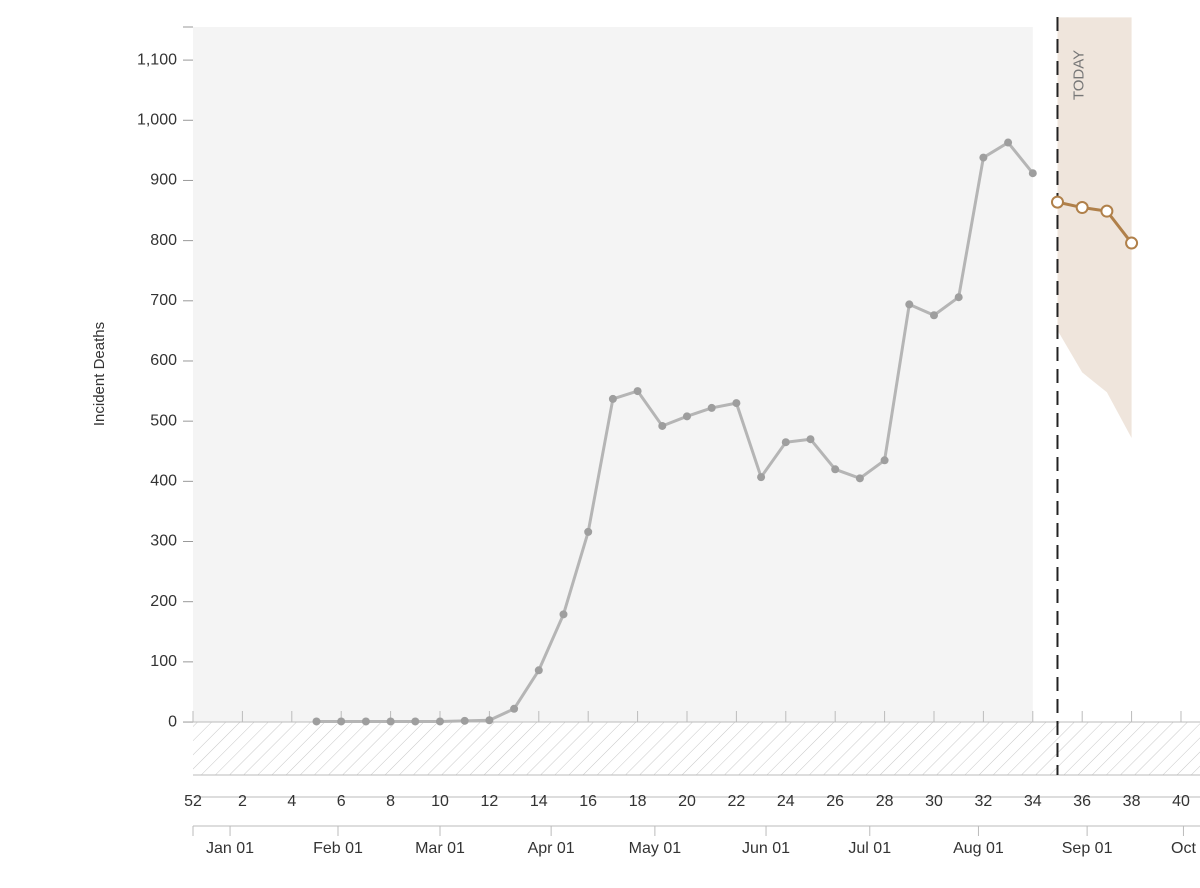 This screenshot has height=888, width=1200. What do you see at coordinates (172, 721) in the screenshot?
I see `y-tick-label: 0` at bounding box center [172, 721].